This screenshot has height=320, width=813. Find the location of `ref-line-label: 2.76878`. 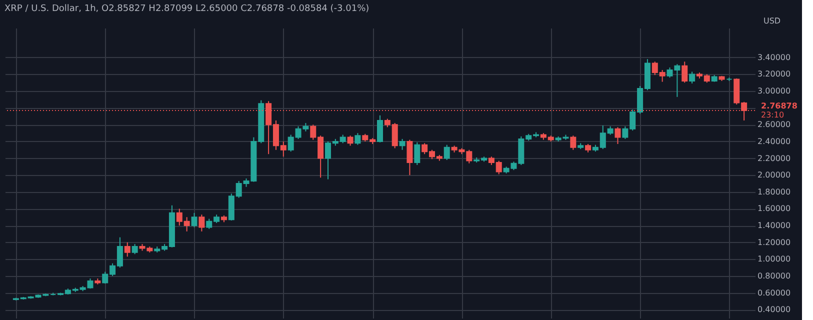

ref-line-label: 2.76878 is located at coordinates (779, 105).